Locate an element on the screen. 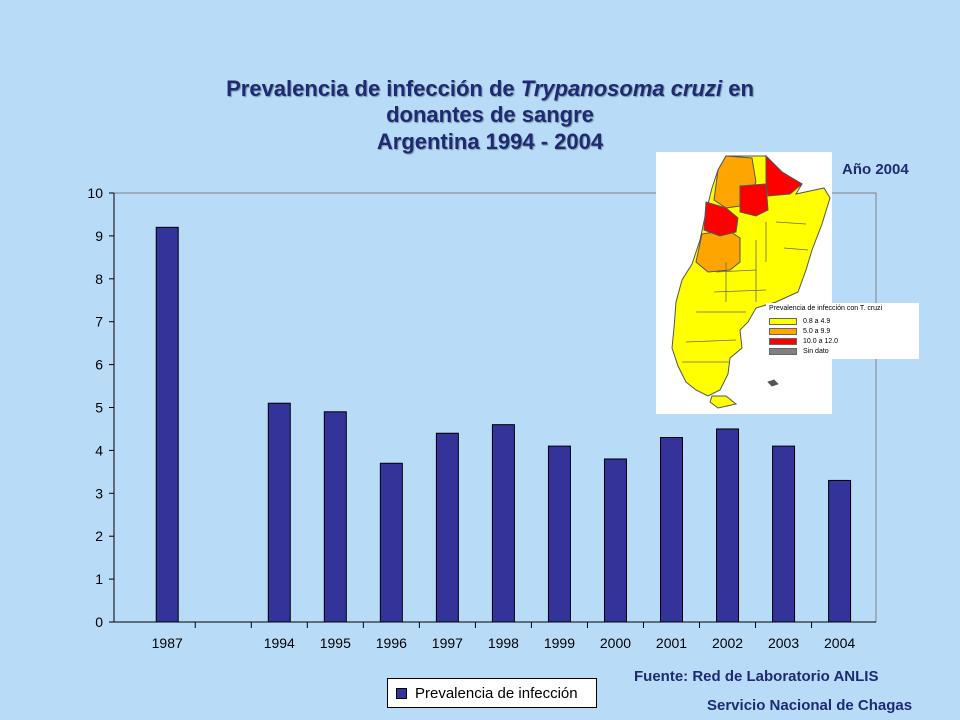 This screenshot has width=960, height=720. map-legend-item: 5.0 a 9.9 is located at coordinates (799, 331).